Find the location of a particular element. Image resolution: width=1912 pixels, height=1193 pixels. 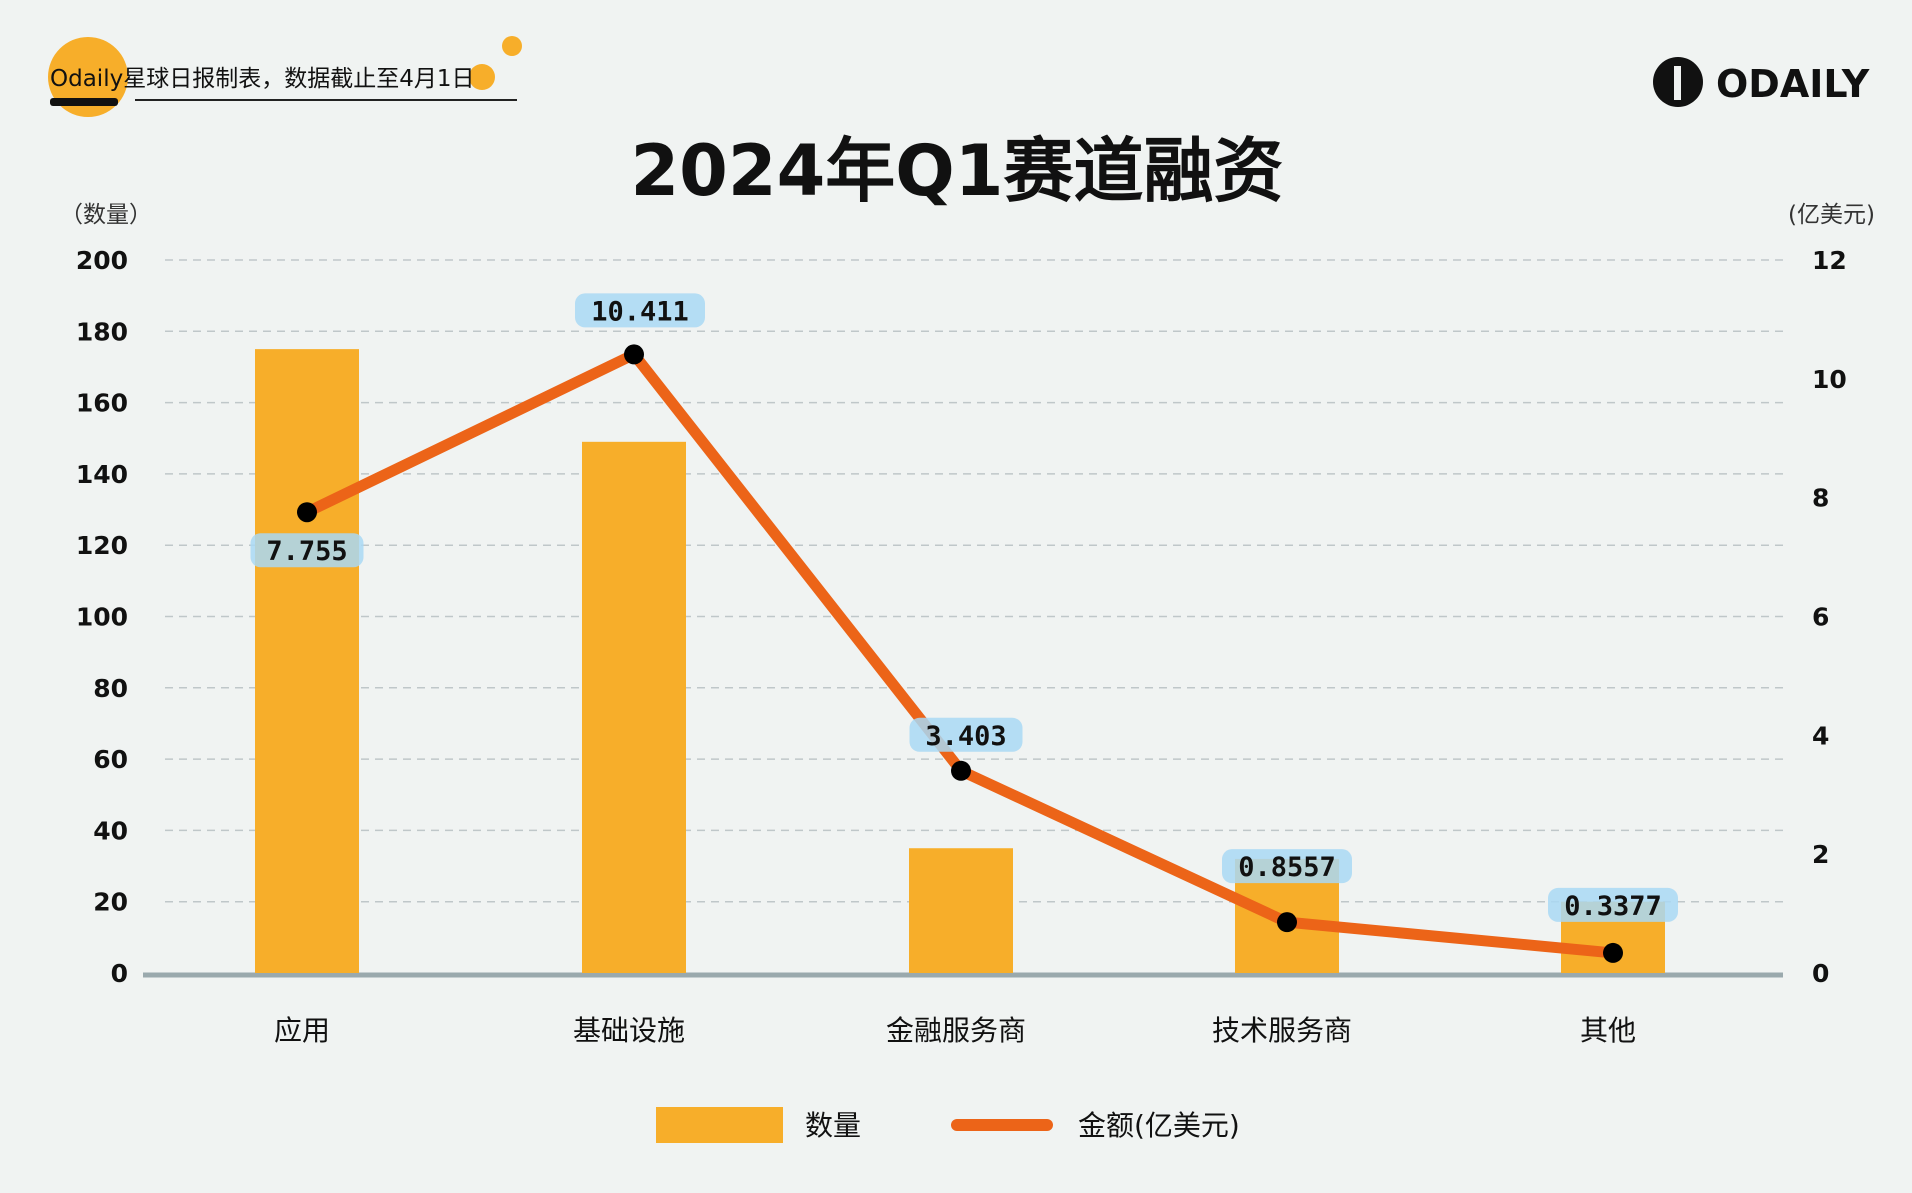

category-label: 基础设施 is located at coordinates (629, 1030).